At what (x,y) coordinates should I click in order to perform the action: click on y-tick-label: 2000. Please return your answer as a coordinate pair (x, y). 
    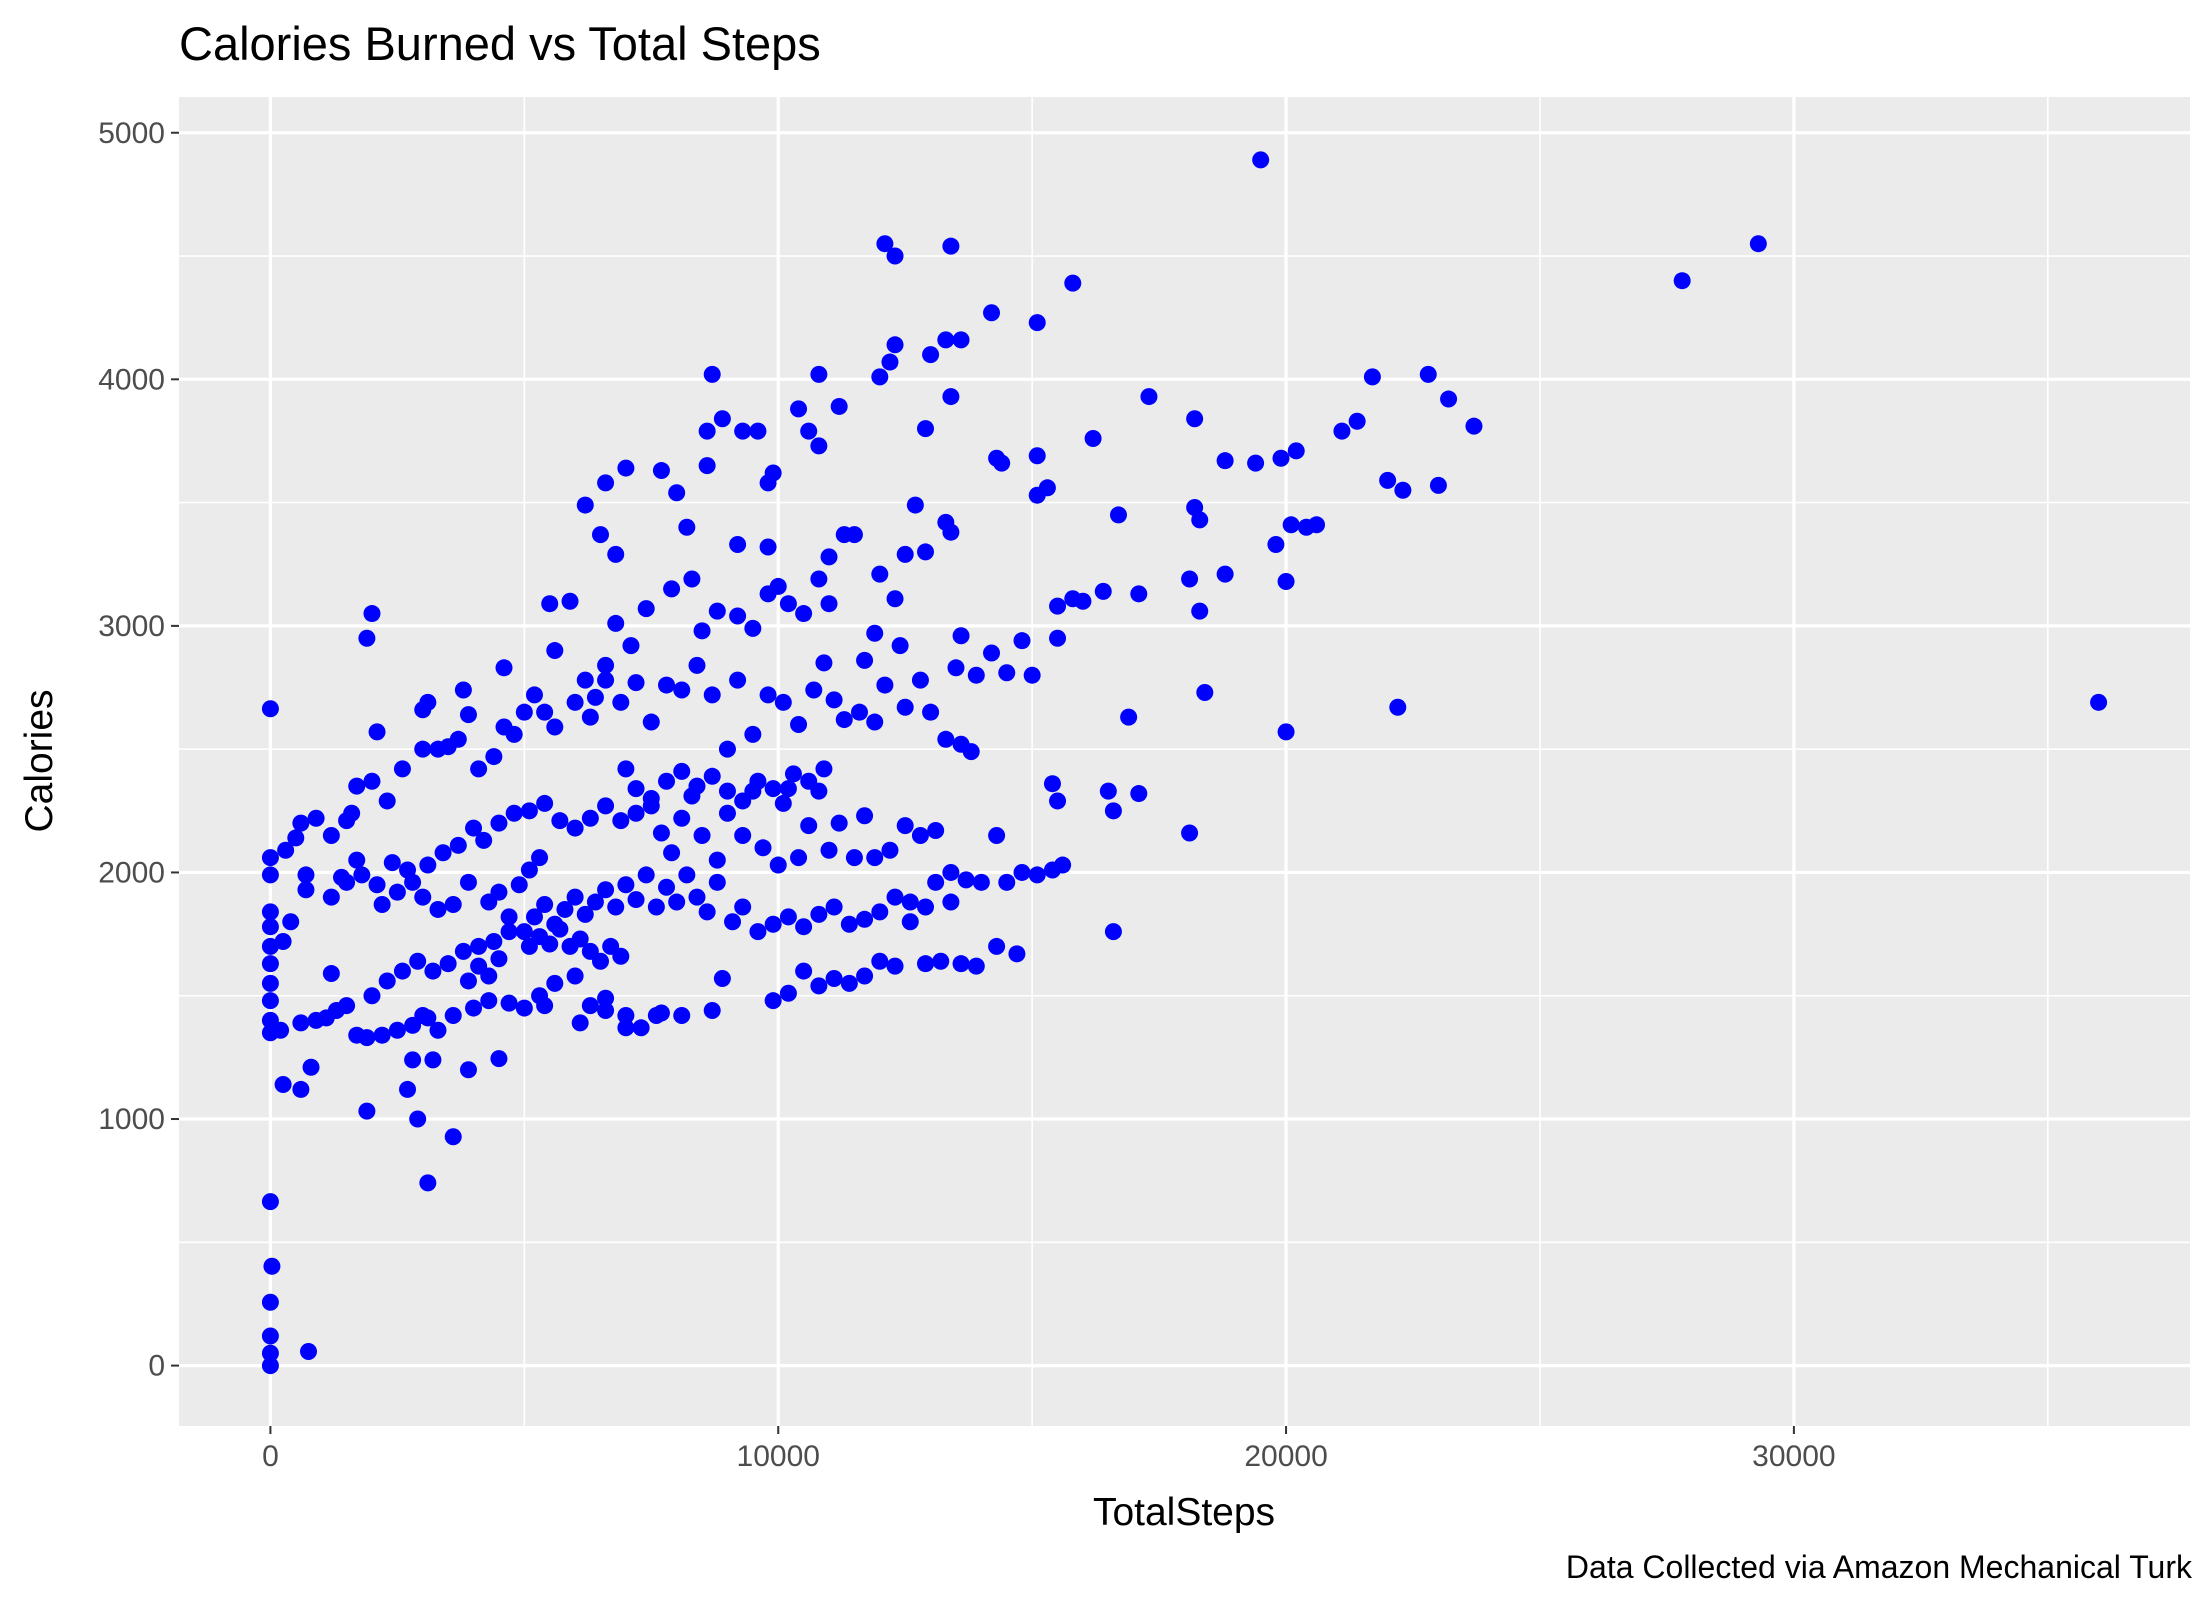
    Looking at the image, I should click on (131, 872).